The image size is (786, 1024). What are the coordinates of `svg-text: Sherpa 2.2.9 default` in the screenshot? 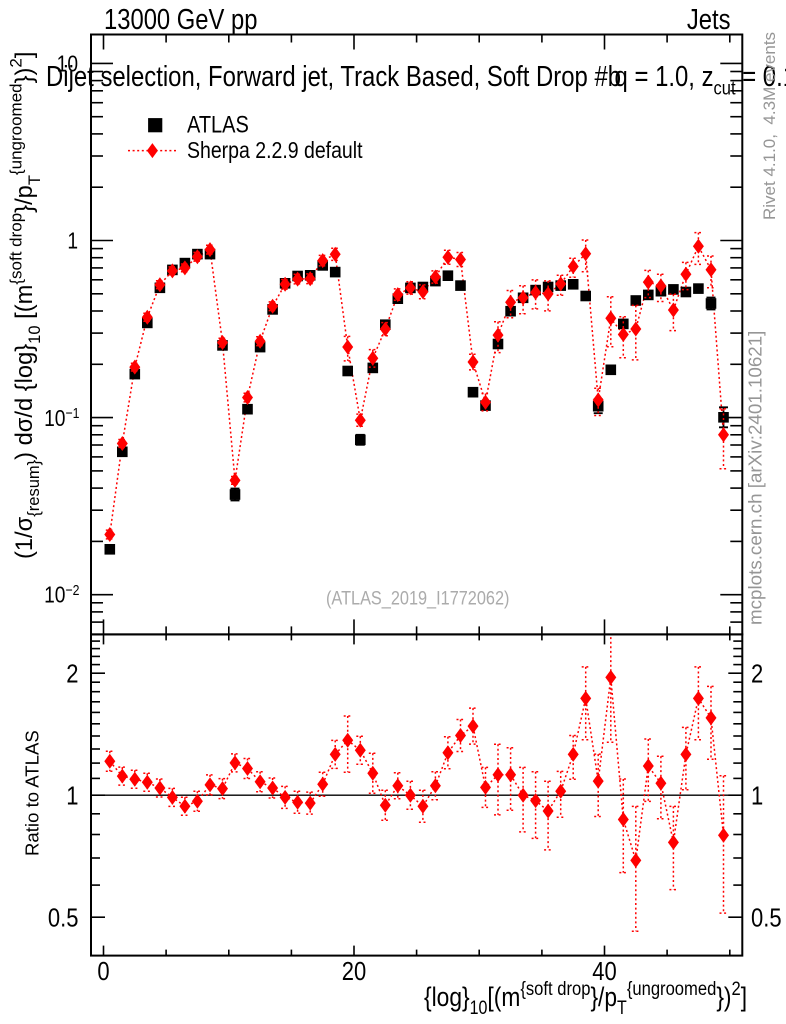 It's located at (275, 150).